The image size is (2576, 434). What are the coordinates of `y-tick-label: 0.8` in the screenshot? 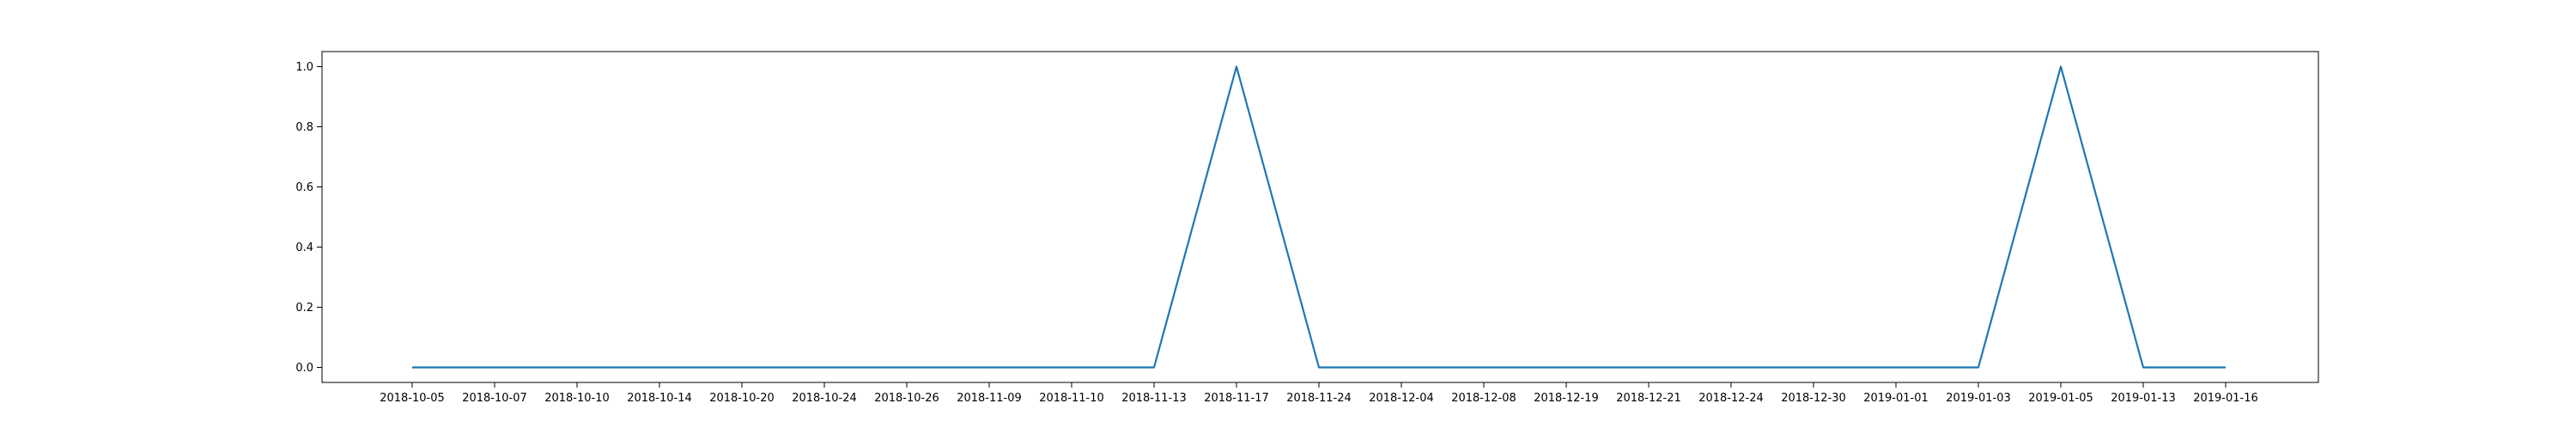 It's located at (304, 128).